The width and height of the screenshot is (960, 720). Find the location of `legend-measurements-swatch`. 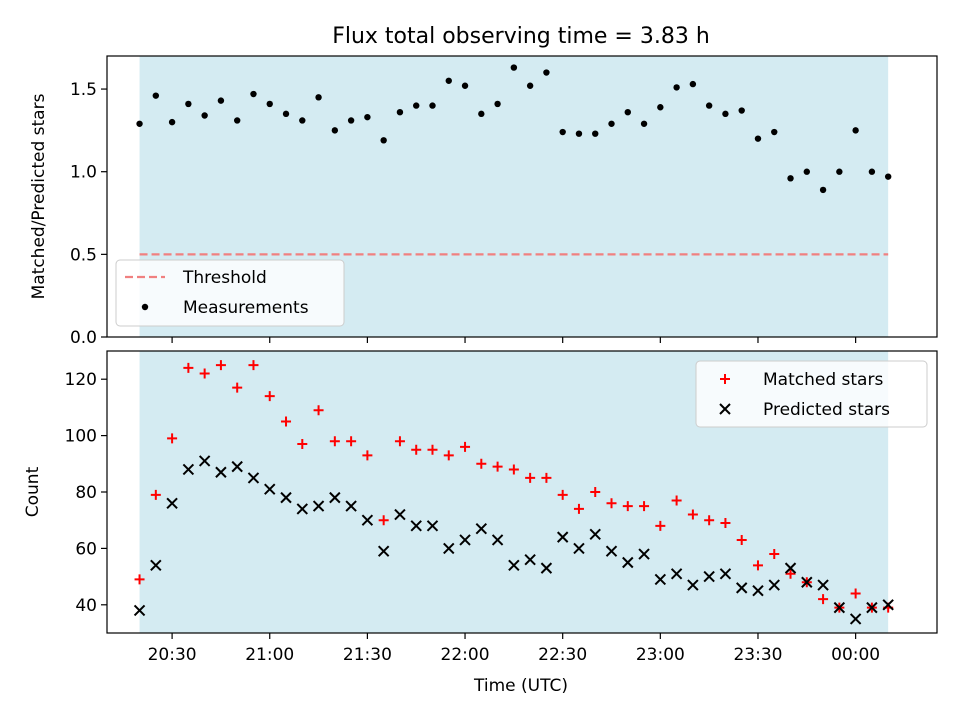

legend-measurements-swatch is located at coordinates (145, 307).